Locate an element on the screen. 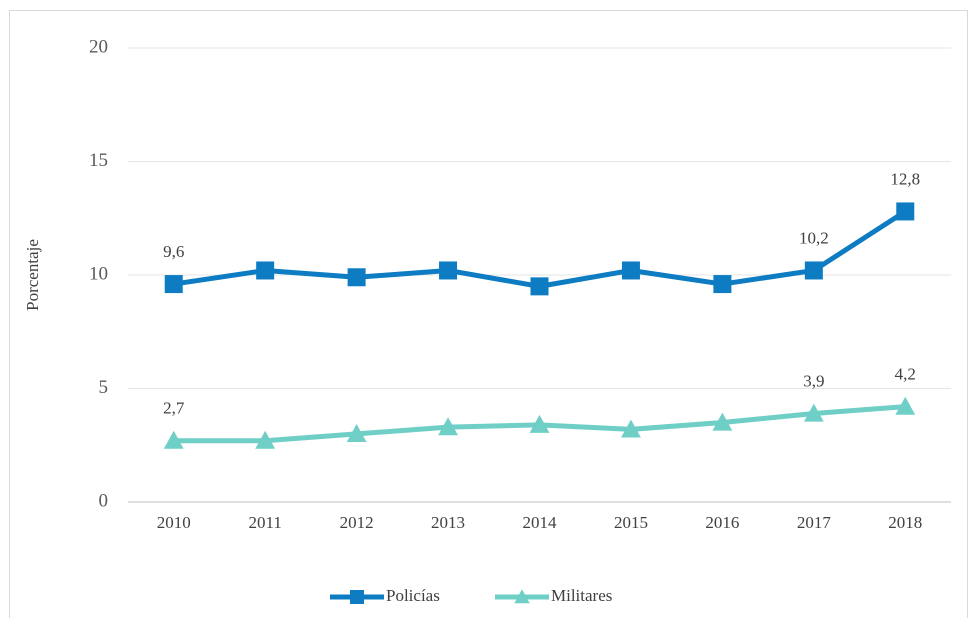 This screenshot has height=618, width=970. y-tick-label: 10 is located at coordinates (98, 273).